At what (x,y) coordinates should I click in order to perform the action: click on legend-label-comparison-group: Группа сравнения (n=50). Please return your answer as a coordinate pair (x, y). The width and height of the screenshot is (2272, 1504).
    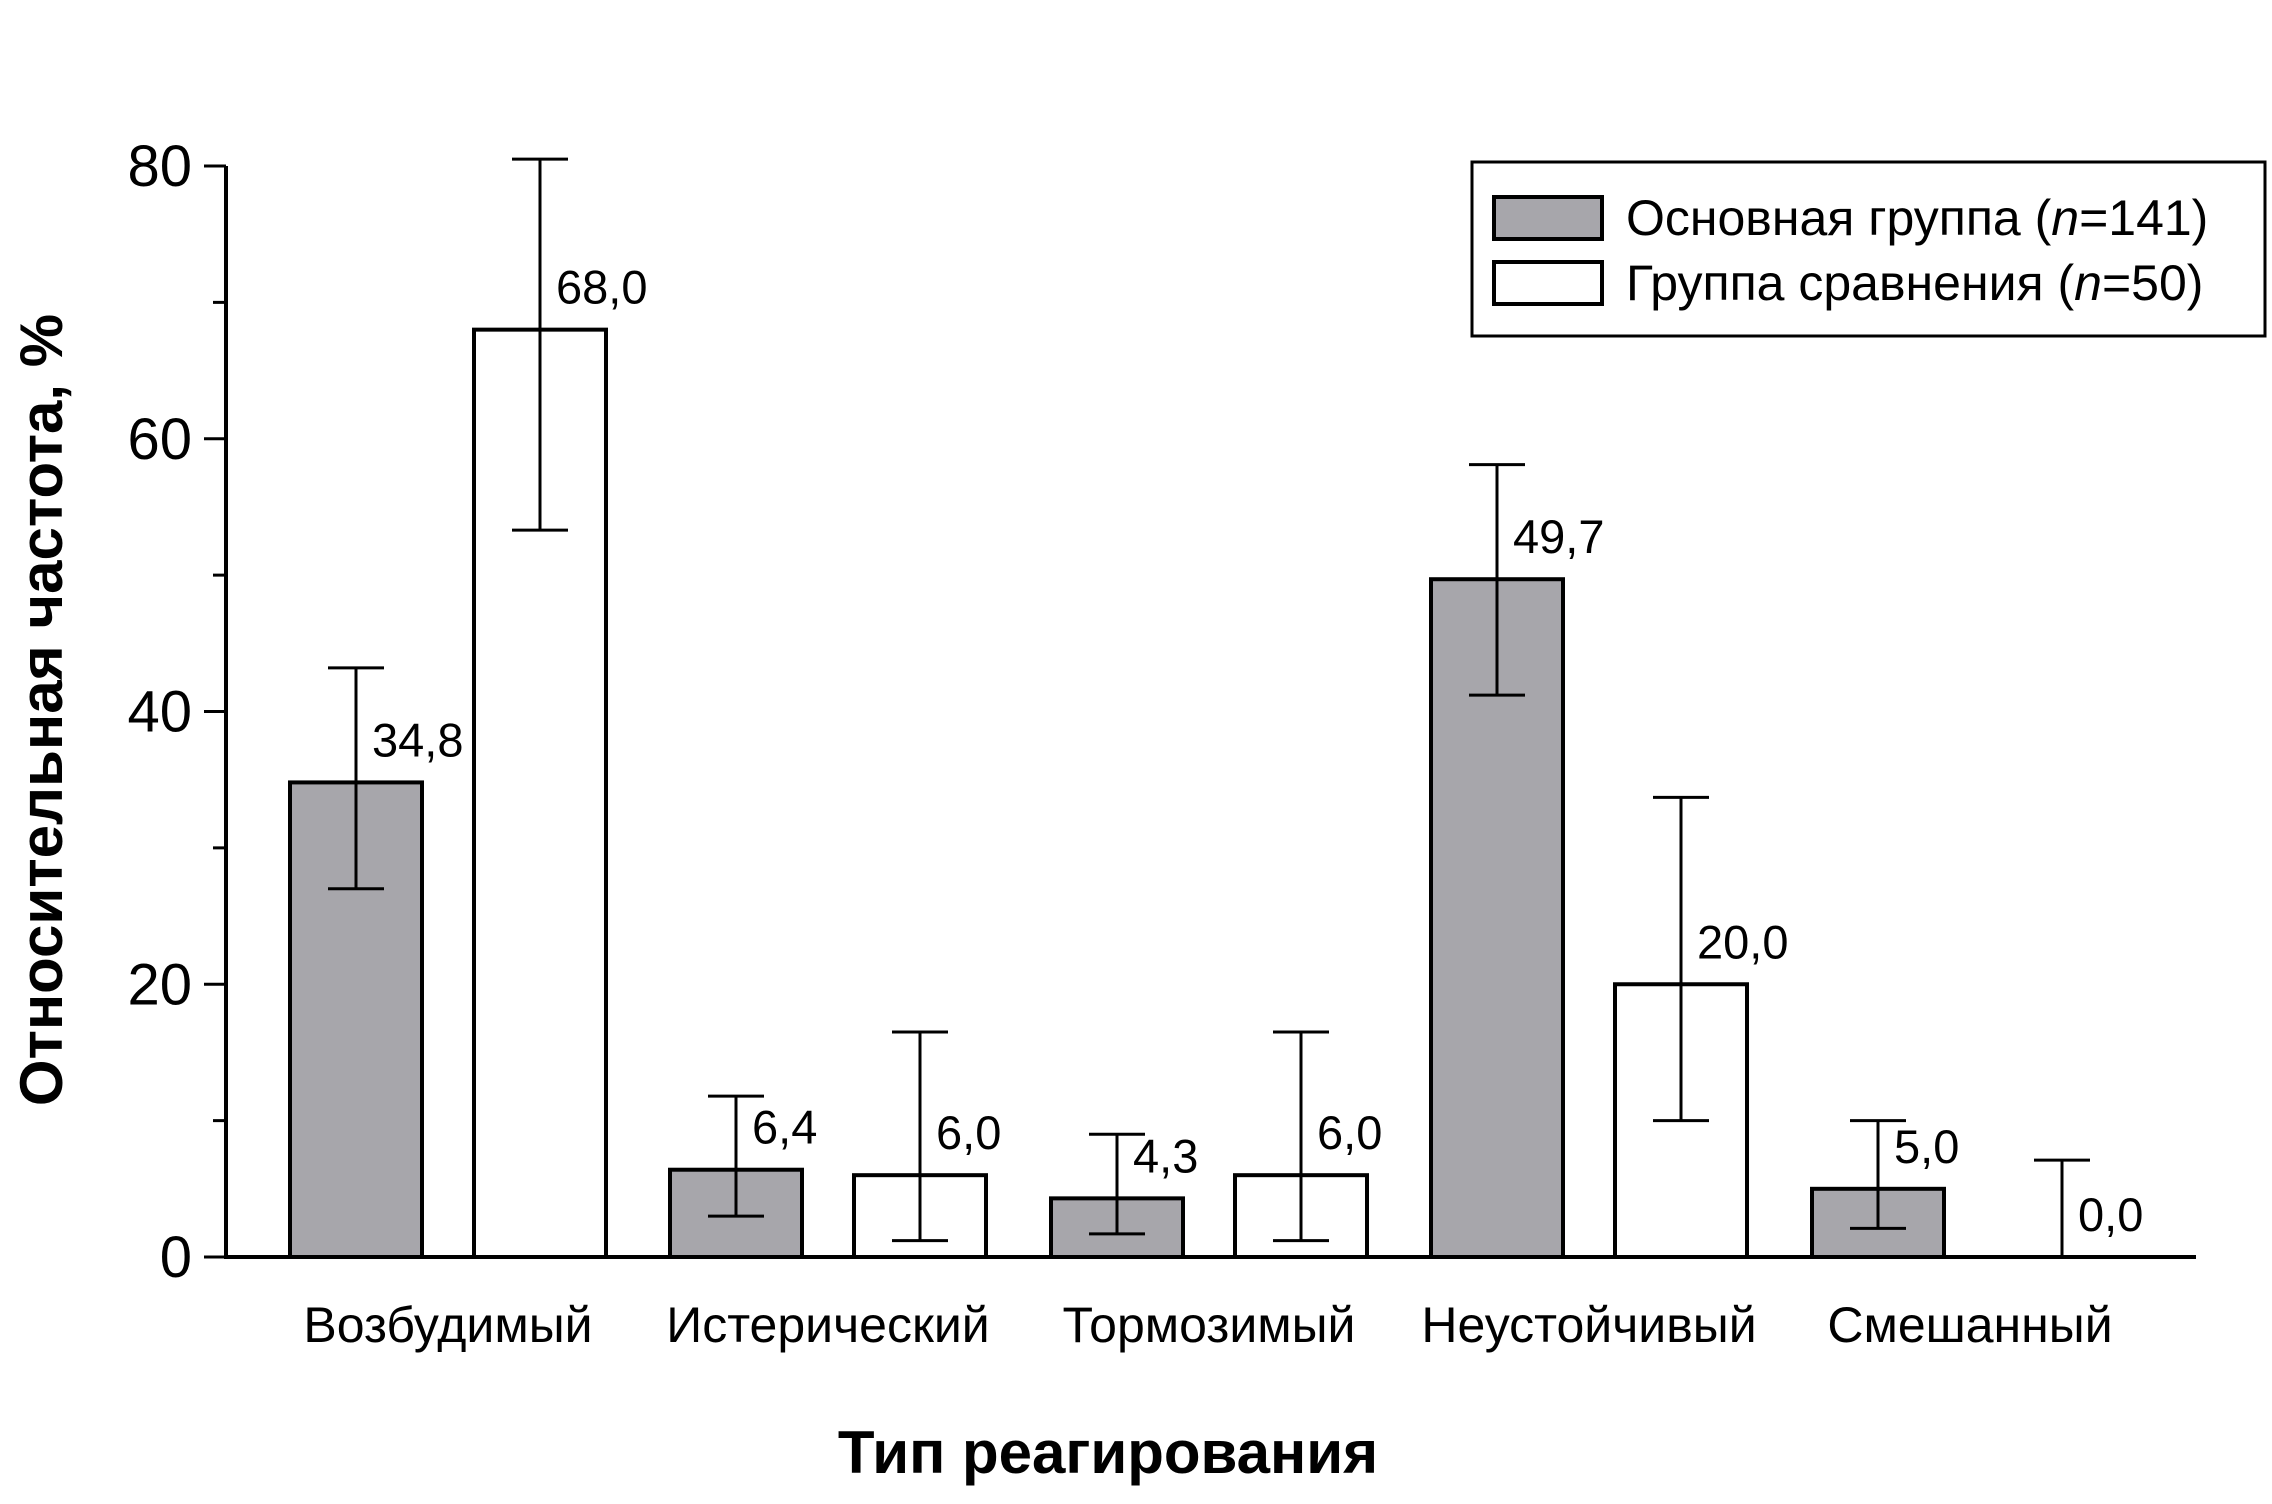
    Looking at the image, I should click on (1914, 283).